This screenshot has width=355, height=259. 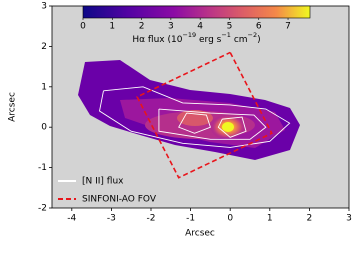 I want to click on label-part: erg s, so click(x=209, y=40).